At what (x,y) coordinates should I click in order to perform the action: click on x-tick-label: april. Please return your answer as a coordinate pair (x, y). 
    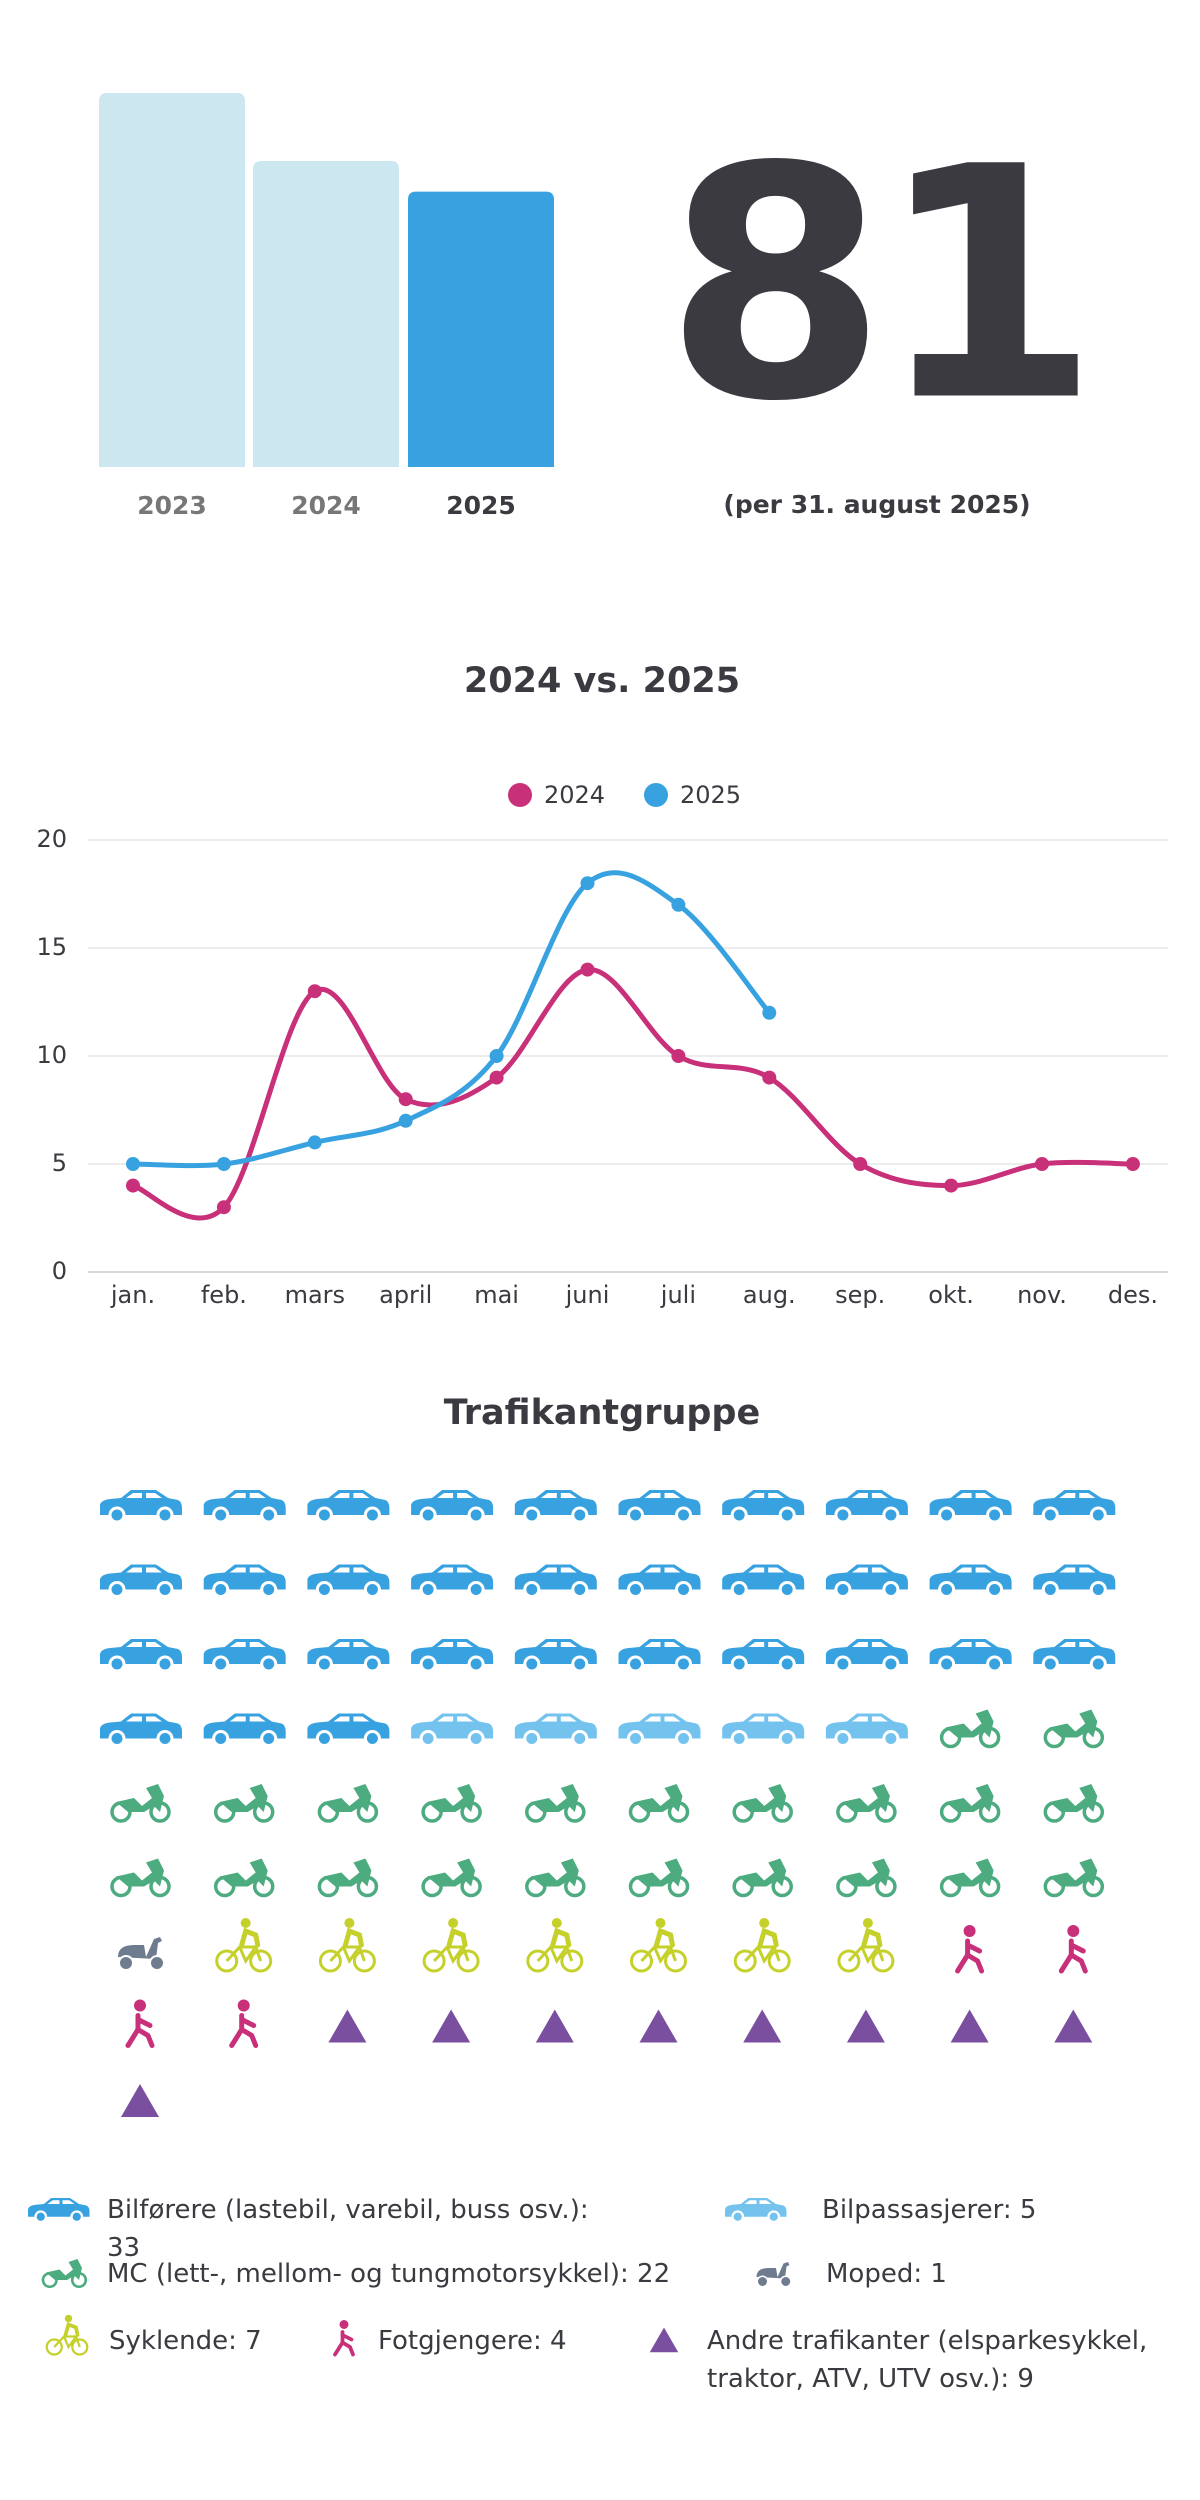
    Looking at the image, I should click on (405, 1295).